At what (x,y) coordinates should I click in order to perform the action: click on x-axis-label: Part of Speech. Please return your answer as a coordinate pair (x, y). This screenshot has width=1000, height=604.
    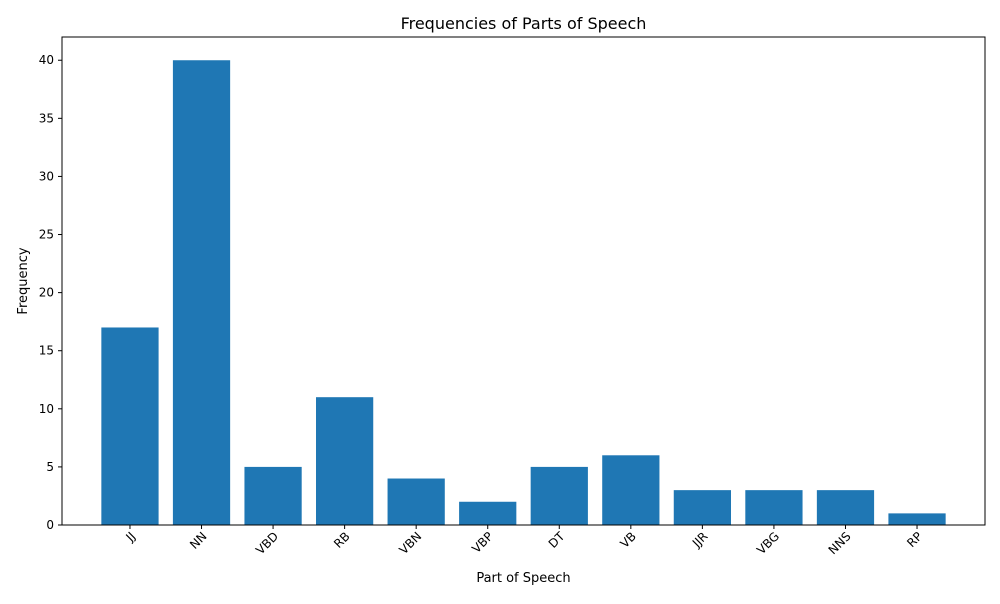
    Looking at the image, I should click on (523, 578).